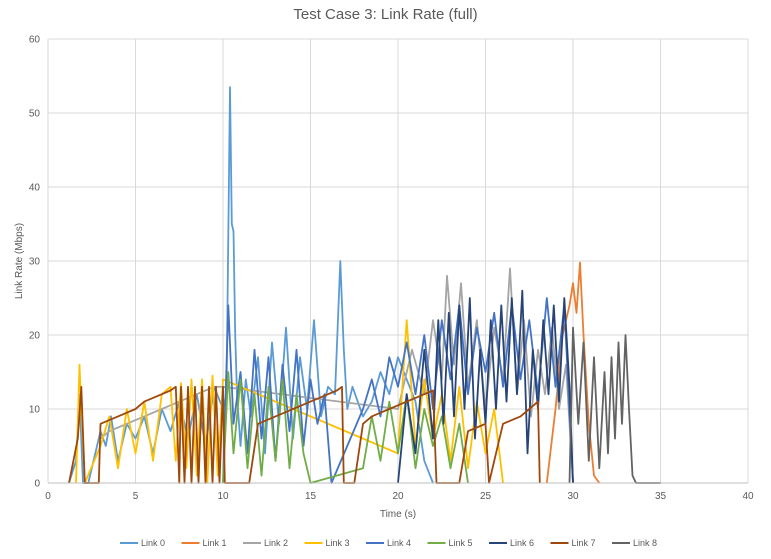 The height and width of the screenshot is (559, 771). I want to click on legend-item-link-3: Link 3, so click(327, 543).